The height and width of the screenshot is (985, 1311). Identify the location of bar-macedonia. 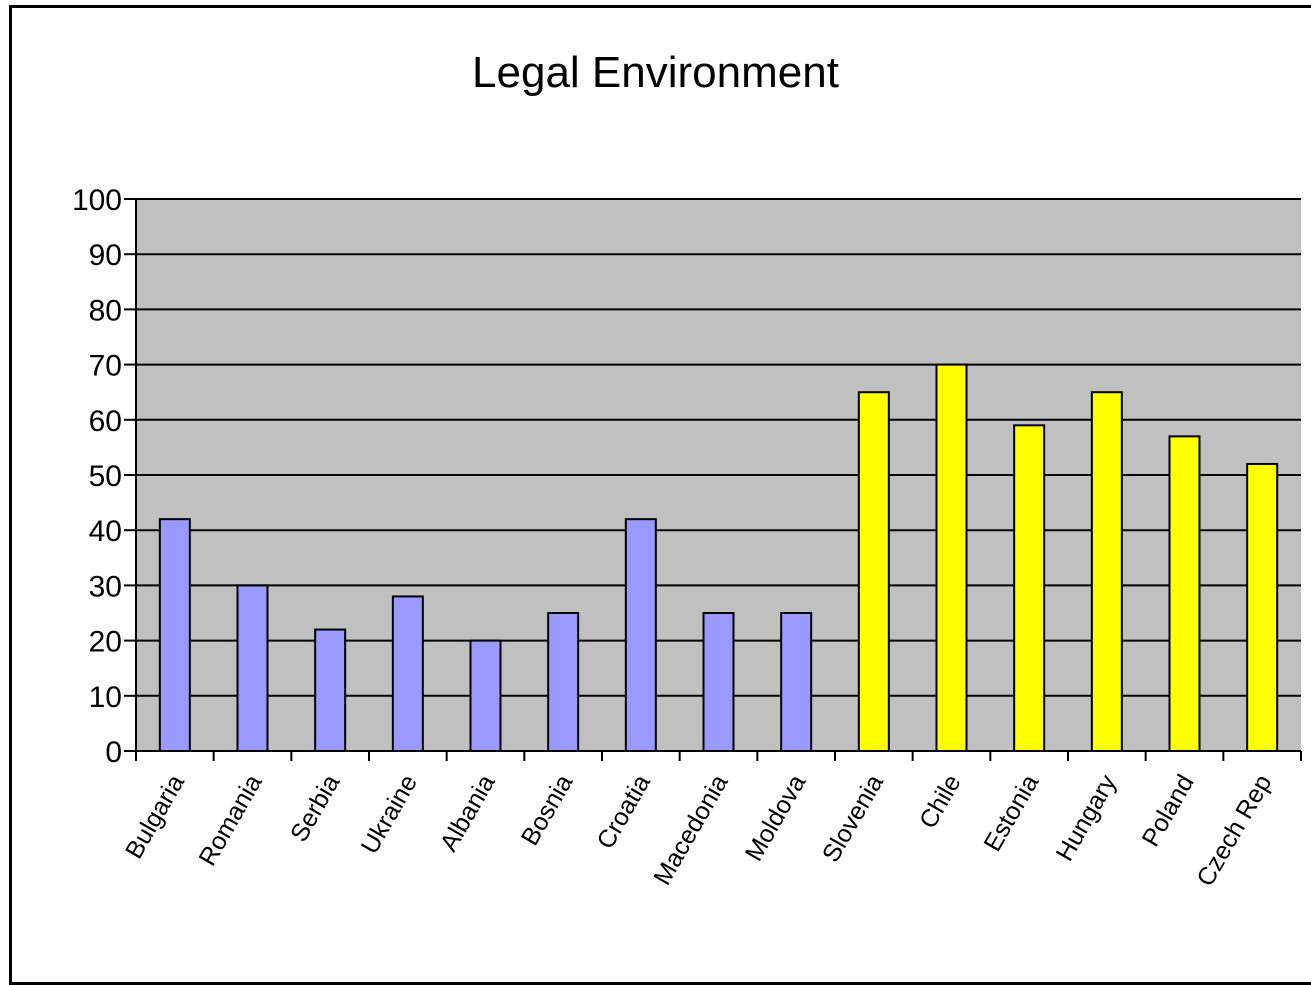
(718, 682).